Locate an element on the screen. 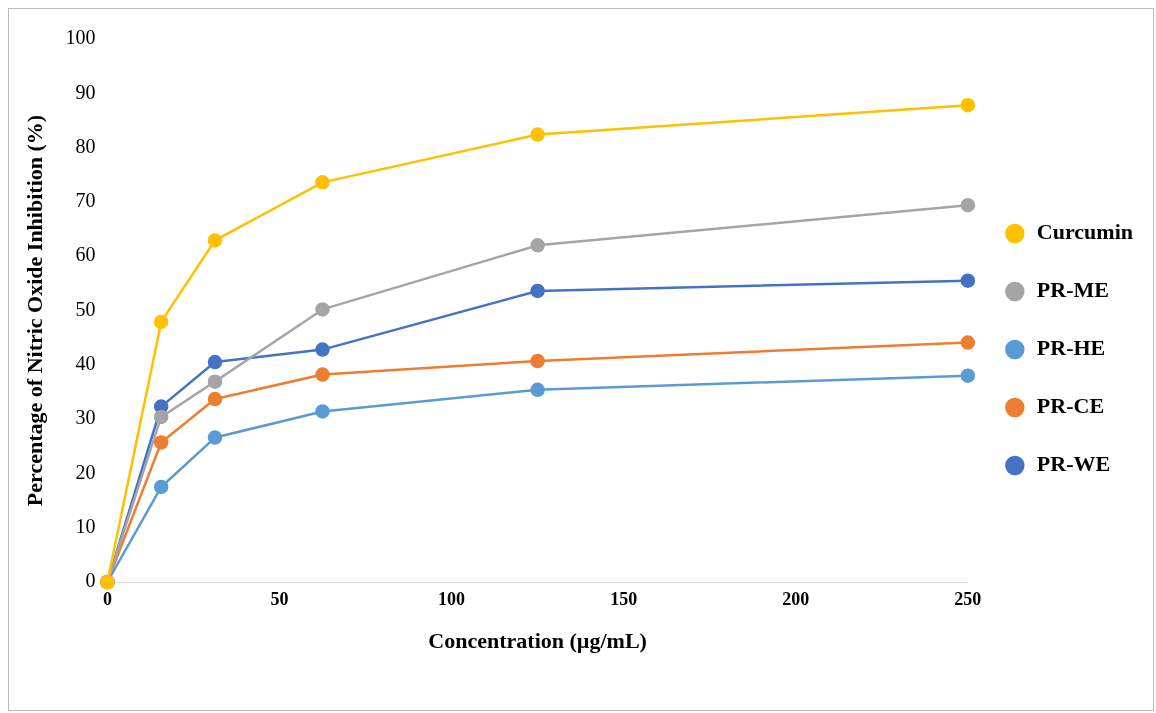 The image size is (1156, 713). y-tick-label: 80 is located at coordinates (85, 145).